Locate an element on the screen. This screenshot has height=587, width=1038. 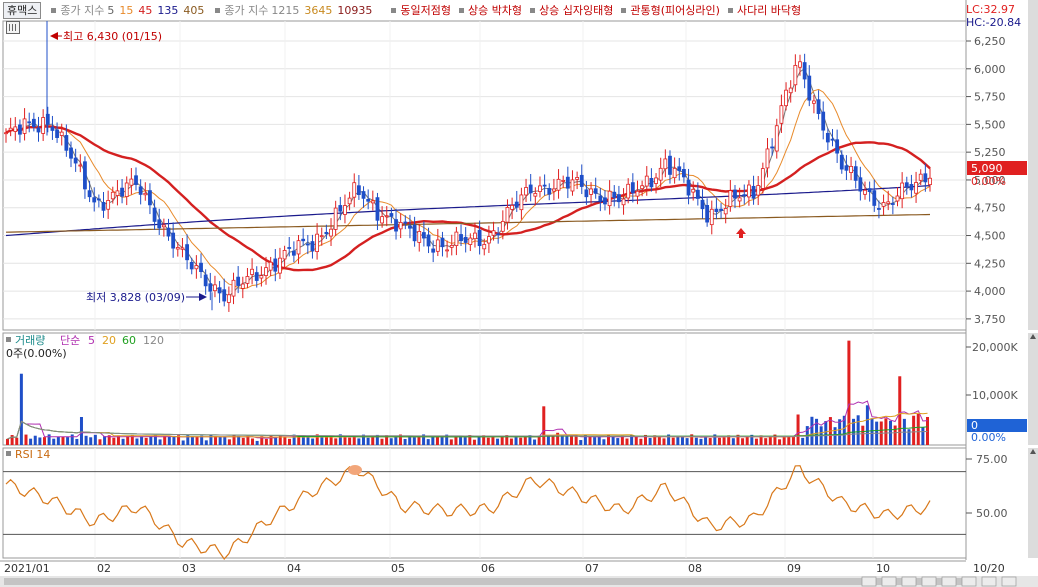
hc-value: HC:-20.84 is located at coordinates (993, 22).